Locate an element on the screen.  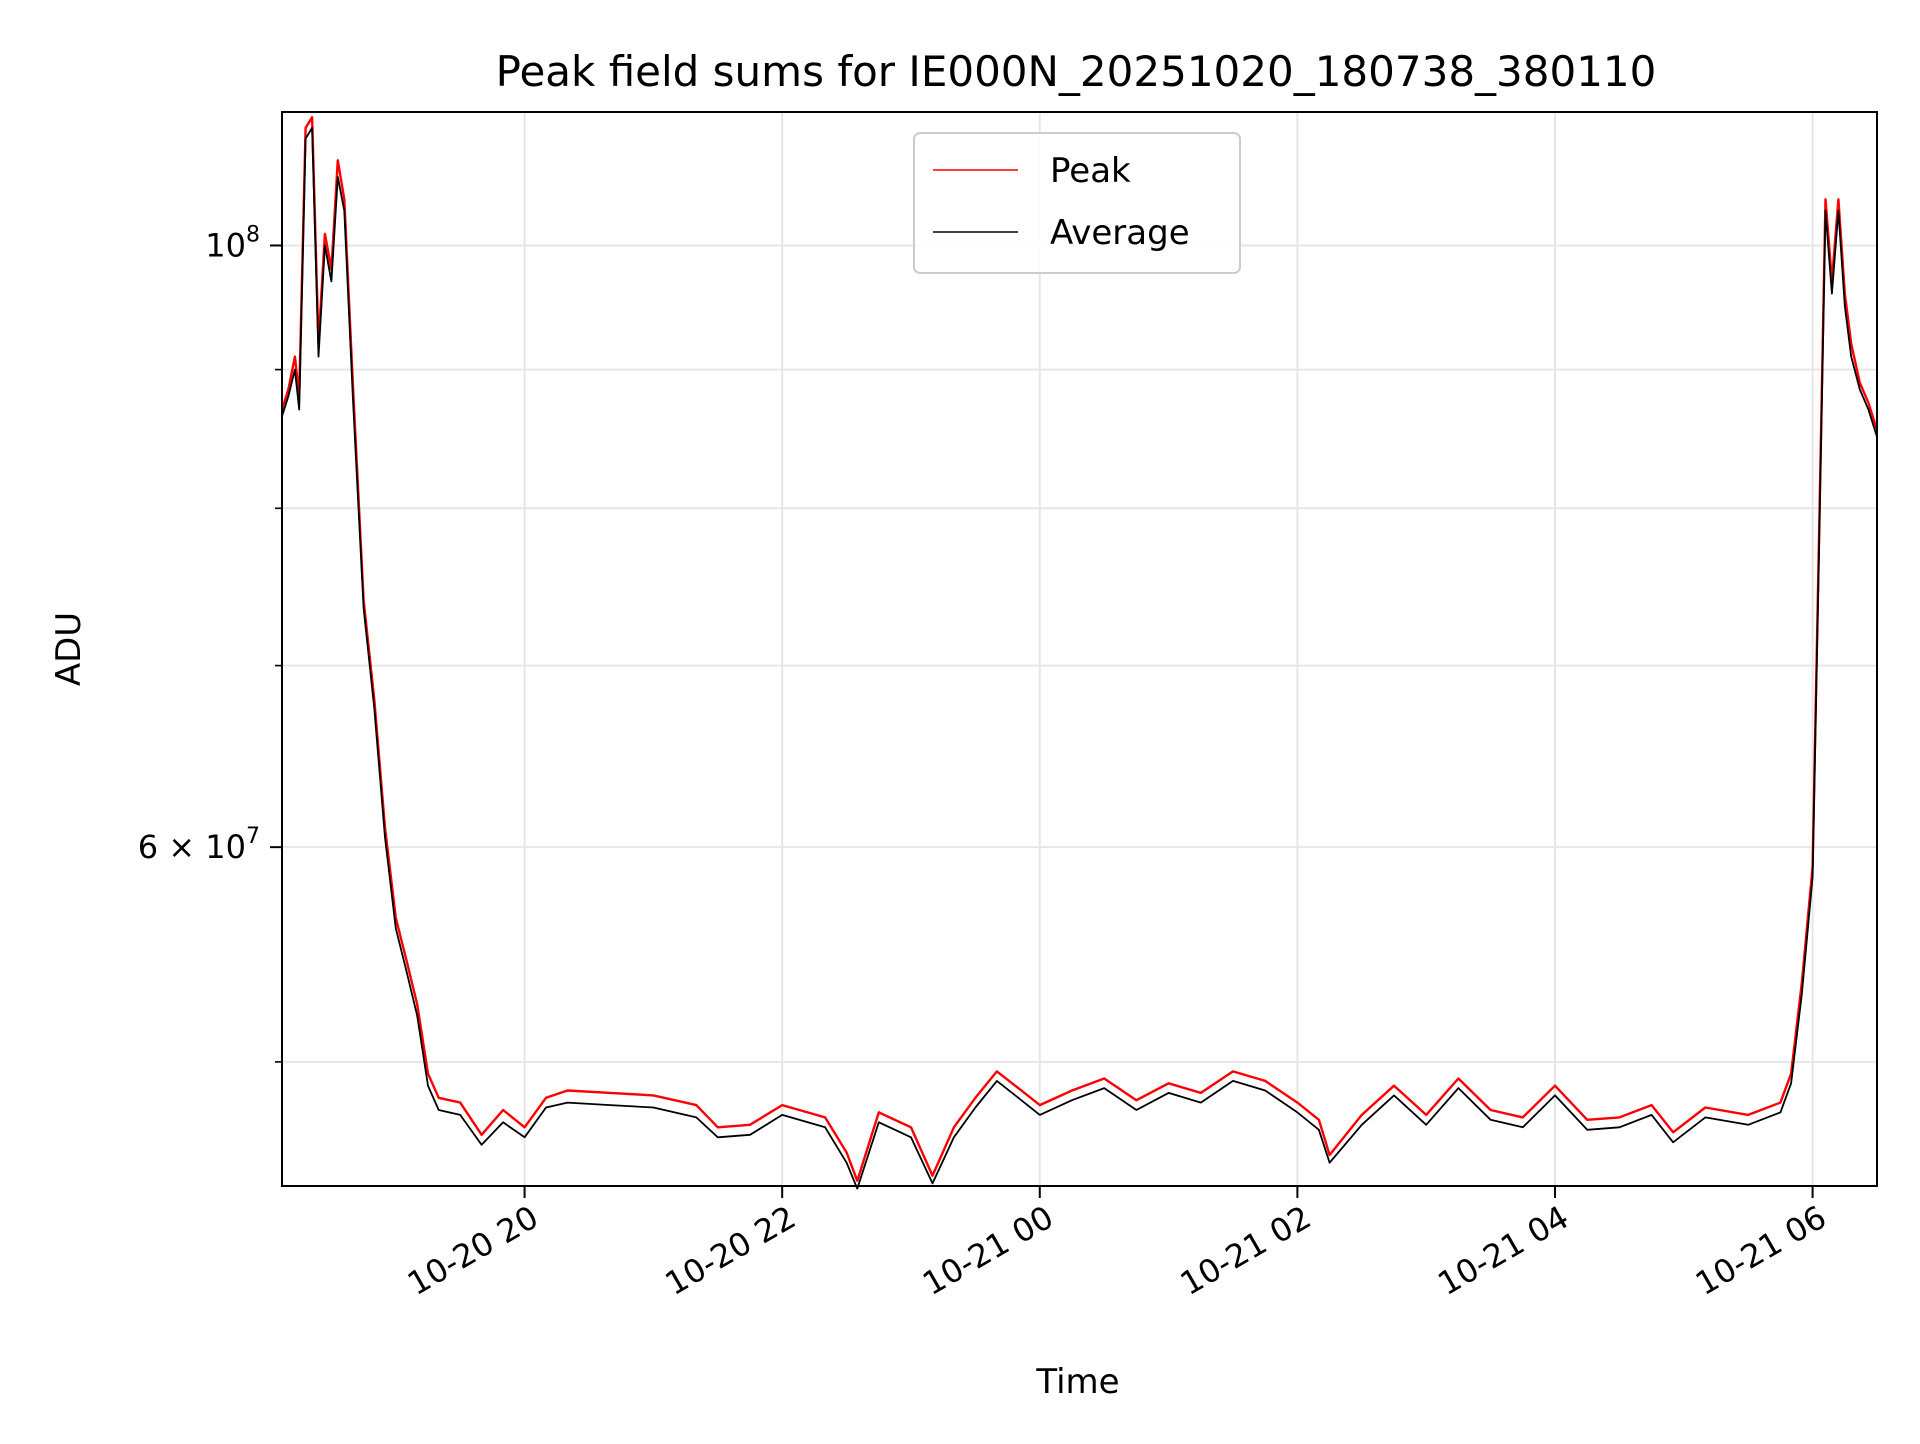
x-axis-label: Time is located at coordinates (1077, 1382).